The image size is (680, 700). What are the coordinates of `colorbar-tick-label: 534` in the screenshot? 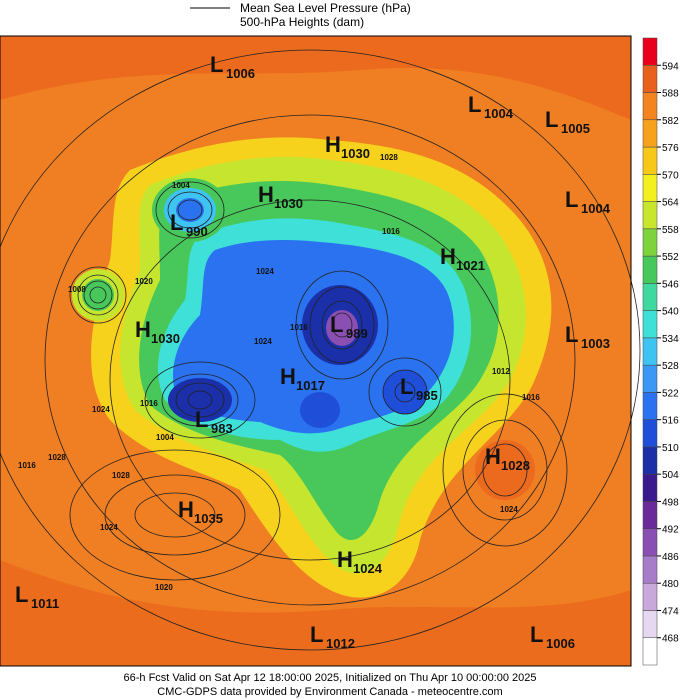 It's located at (670, 339).